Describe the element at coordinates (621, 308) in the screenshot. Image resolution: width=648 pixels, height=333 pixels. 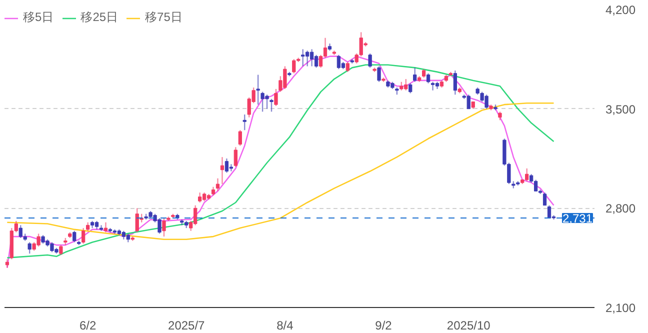
I see `y-tick-label: 2,100` at that location.